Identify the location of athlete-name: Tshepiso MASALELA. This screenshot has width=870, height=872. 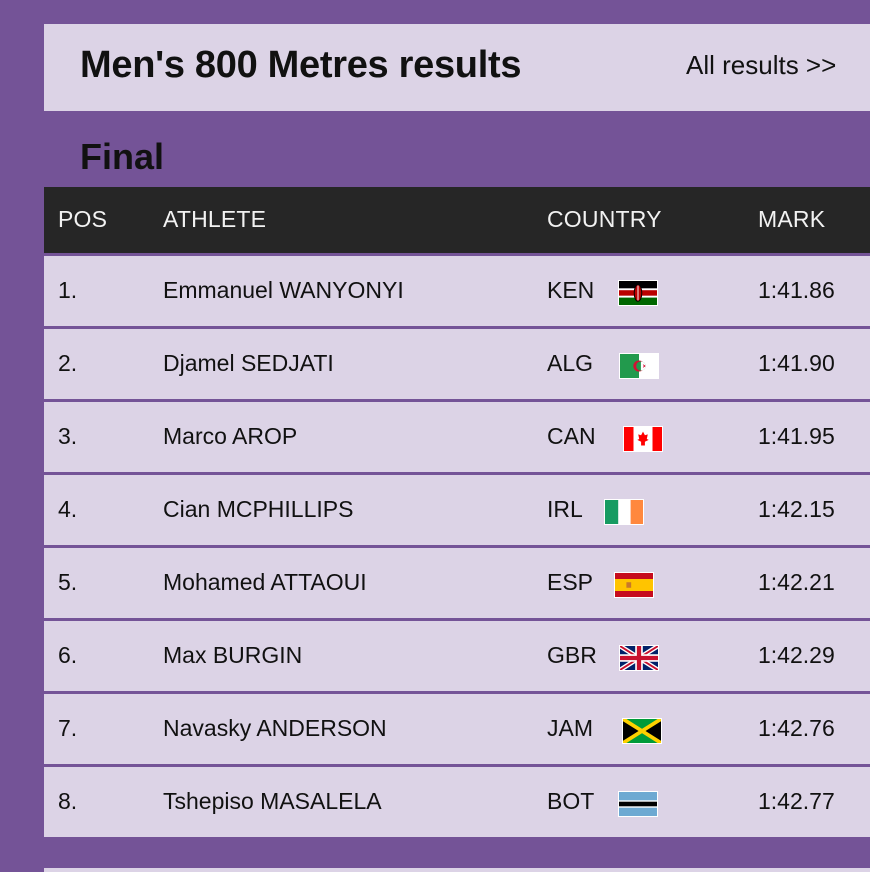
(272, 801).